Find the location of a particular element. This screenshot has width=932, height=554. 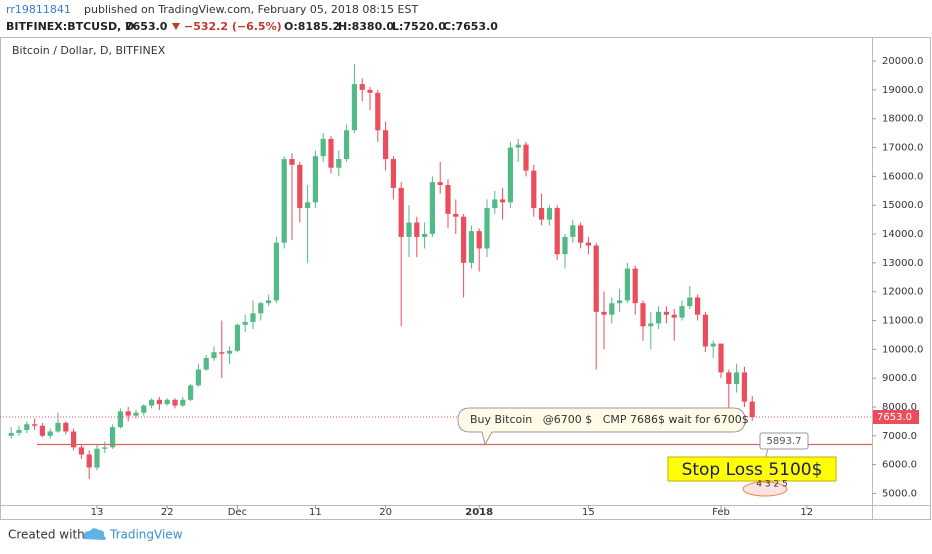

last-price-box is located at coordinates (896, 416).